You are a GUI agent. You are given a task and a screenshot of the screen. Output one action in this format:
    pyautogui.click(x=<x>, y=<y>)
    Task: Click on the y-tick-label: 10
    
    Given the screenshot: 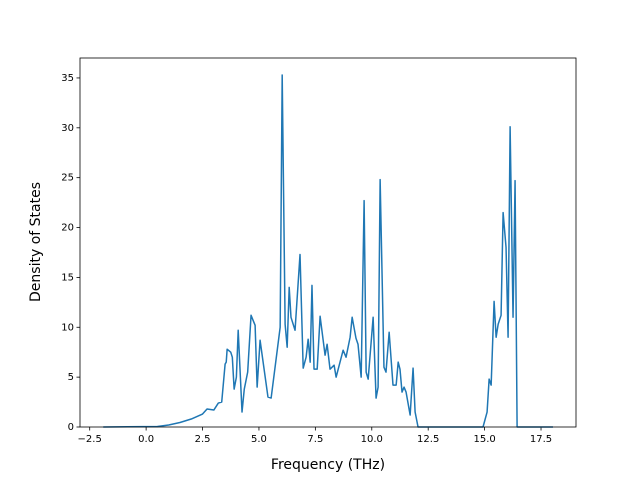 What is the action you would take?
    pyautogui.click(x=67, y=327)
    